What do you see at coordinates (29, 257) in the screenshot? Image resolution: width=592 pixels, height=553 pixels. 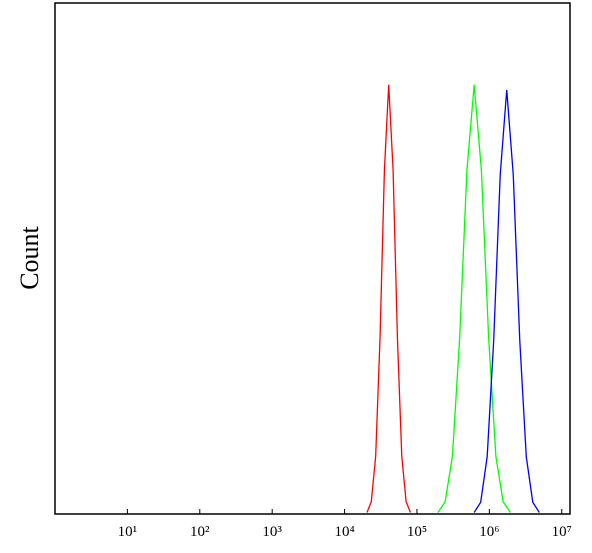 I see `y-axis-label: Count` at bounding box center [29, 257].